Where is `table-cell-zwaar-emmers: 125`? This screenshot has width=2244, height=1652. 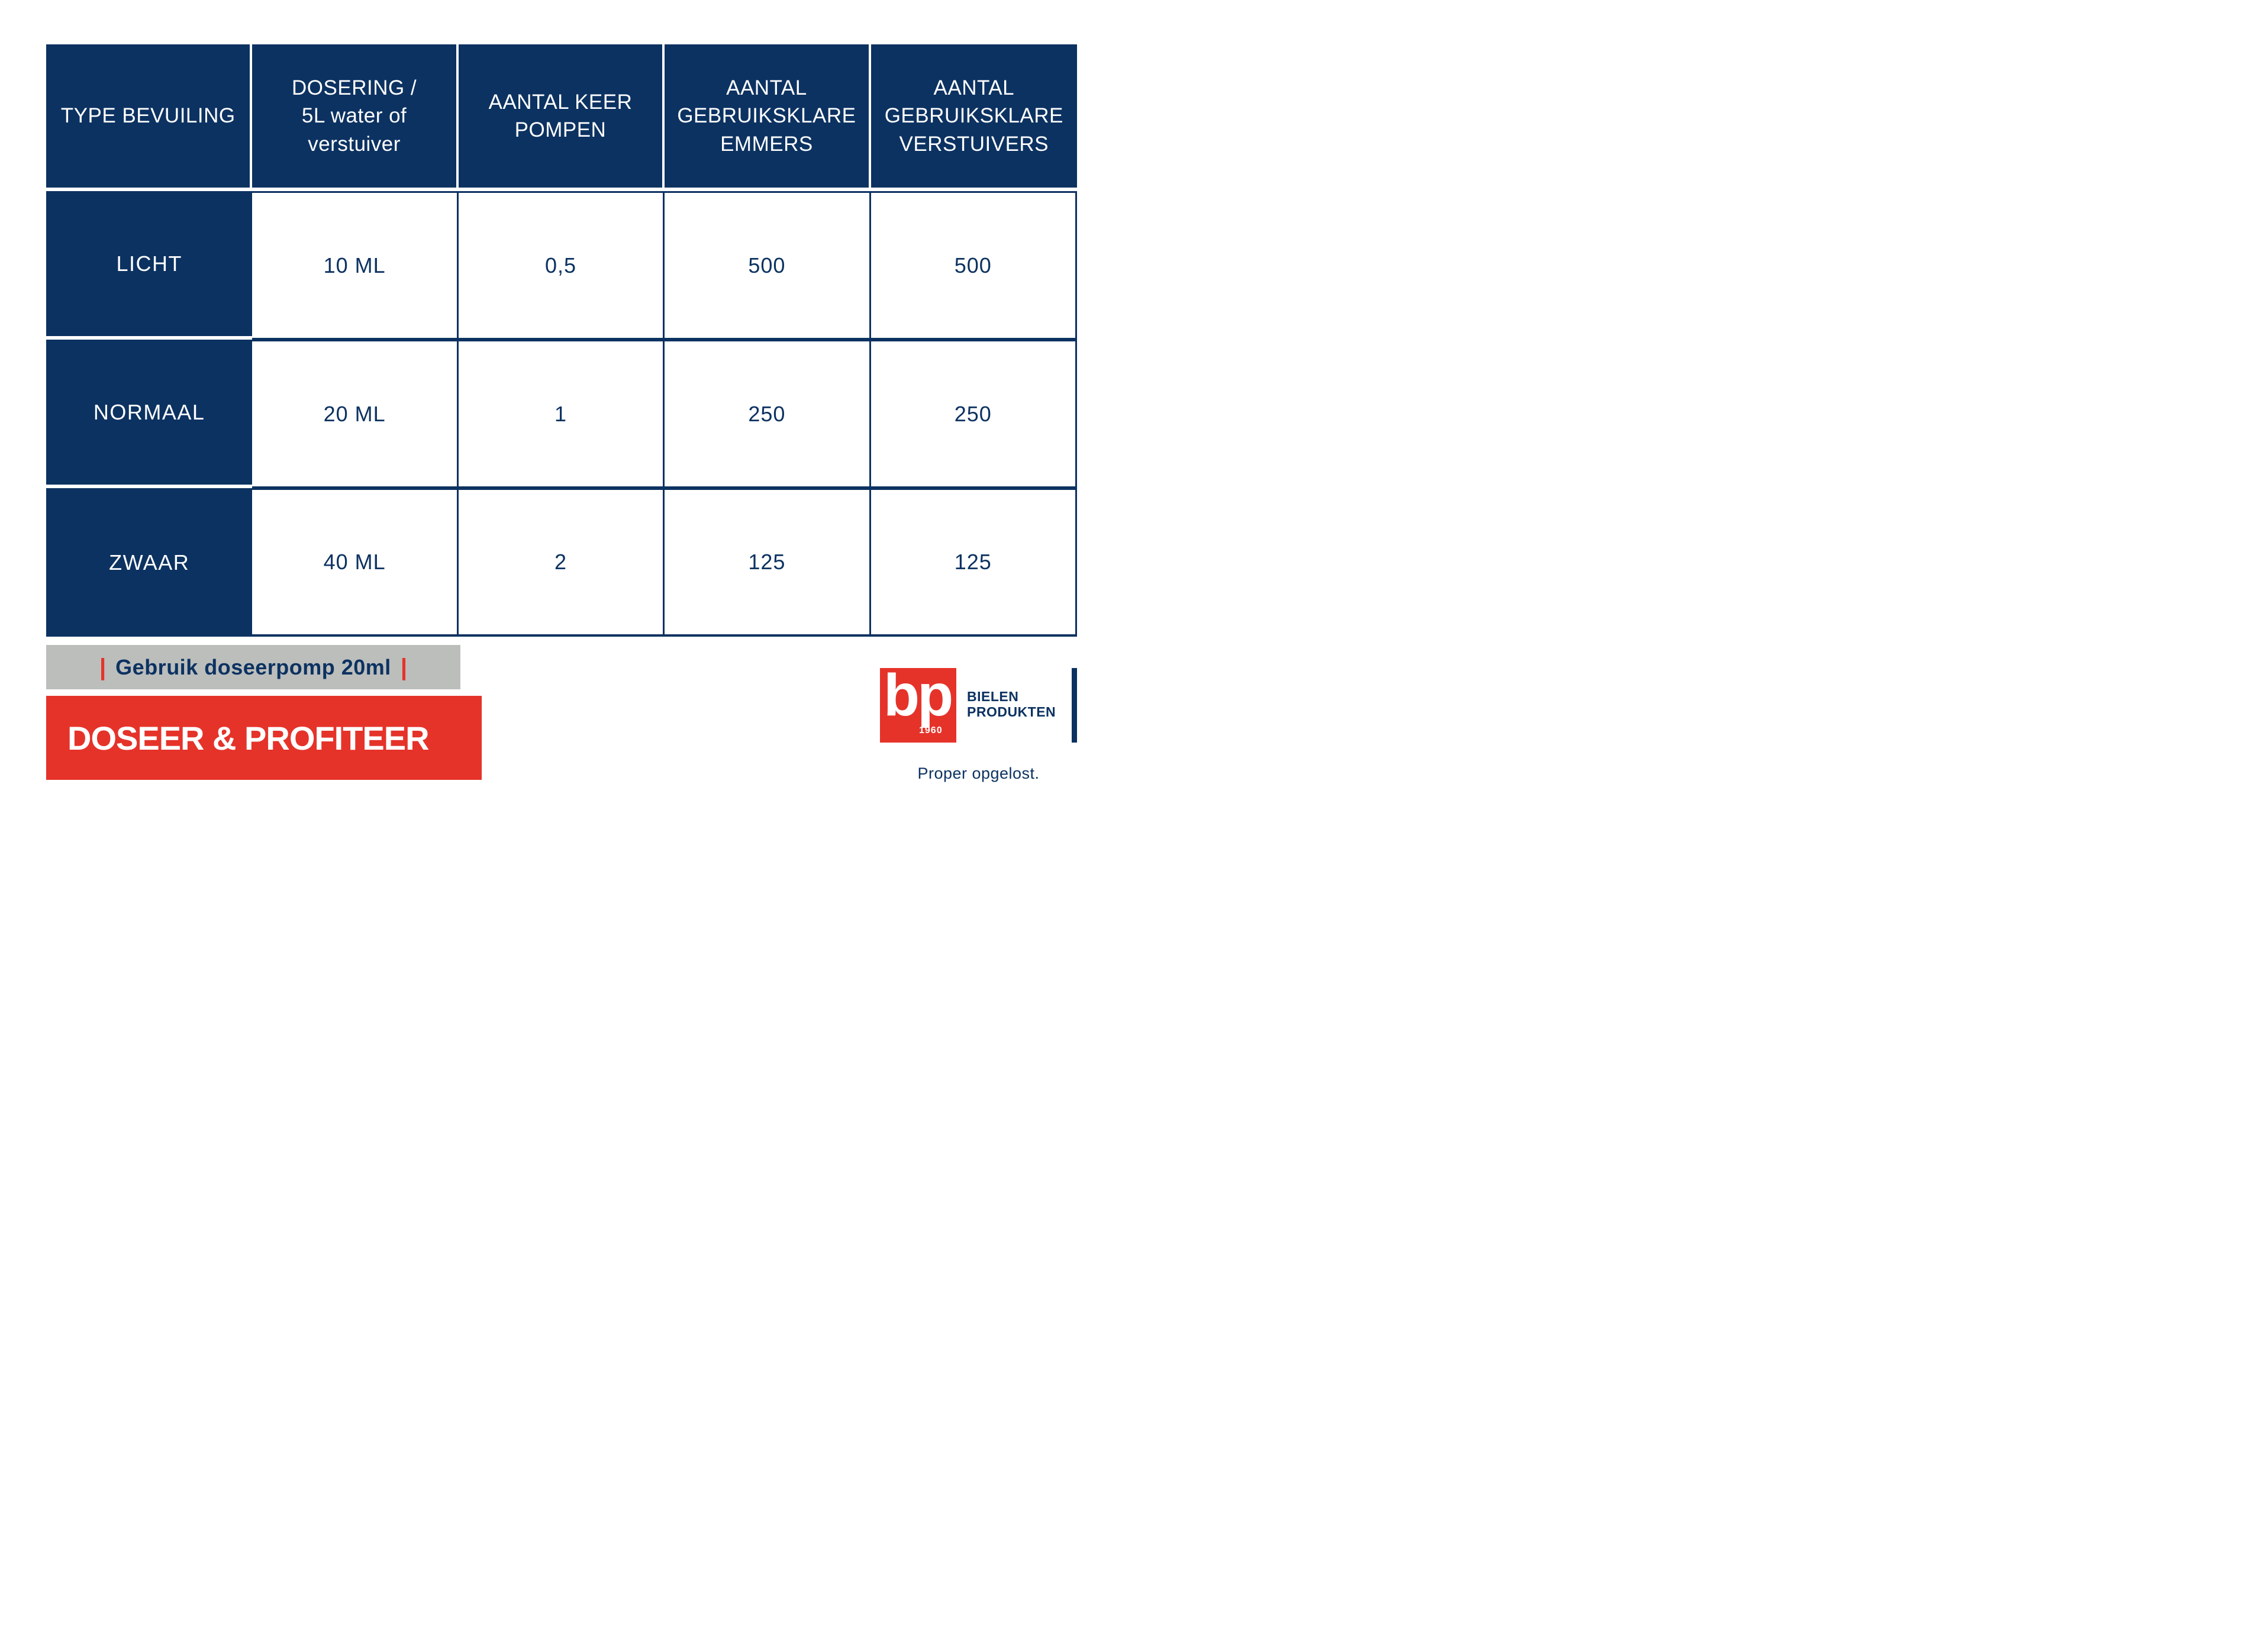
table-cell-zwaar-emmers: 125 is located at coordinates (768, 563).